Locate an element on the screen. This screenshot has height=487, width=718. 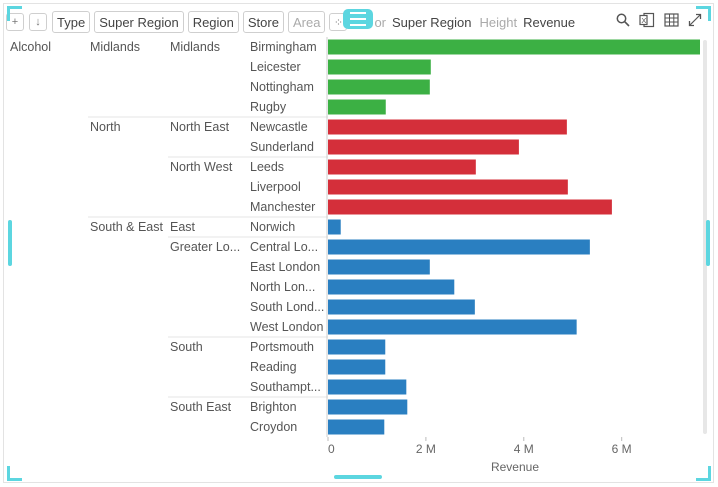
chip-type: Type is located at coordinates (71, 22).